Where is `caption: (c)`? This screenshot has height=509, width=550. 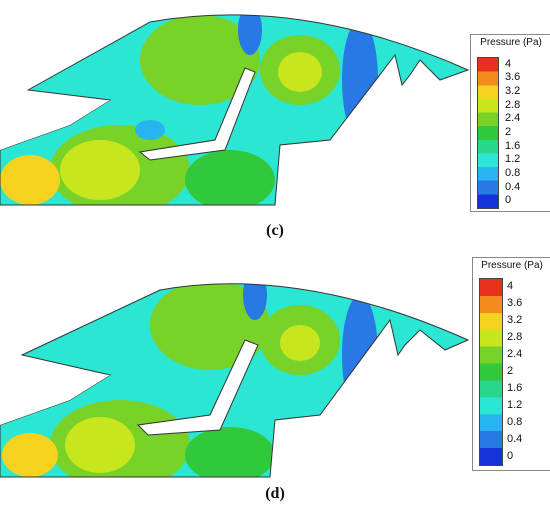
caption: (c) is located at coordinates (275, 230).